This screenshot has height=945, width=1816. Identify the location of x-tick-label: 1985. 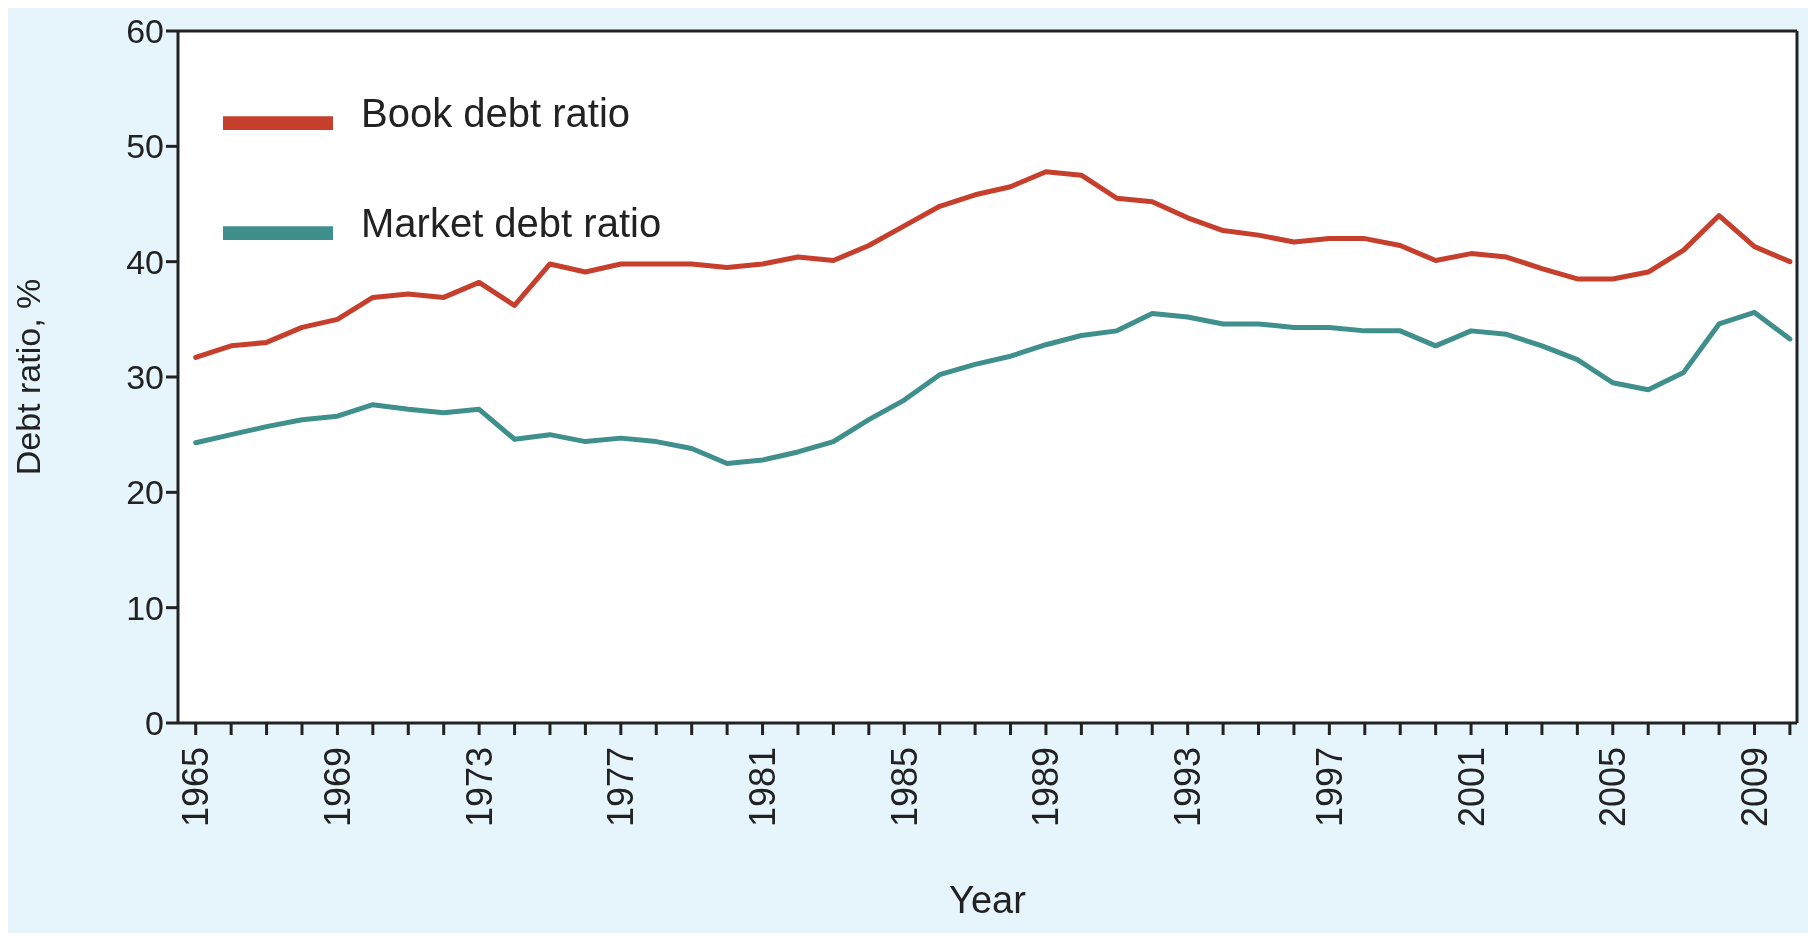
(904, 787).